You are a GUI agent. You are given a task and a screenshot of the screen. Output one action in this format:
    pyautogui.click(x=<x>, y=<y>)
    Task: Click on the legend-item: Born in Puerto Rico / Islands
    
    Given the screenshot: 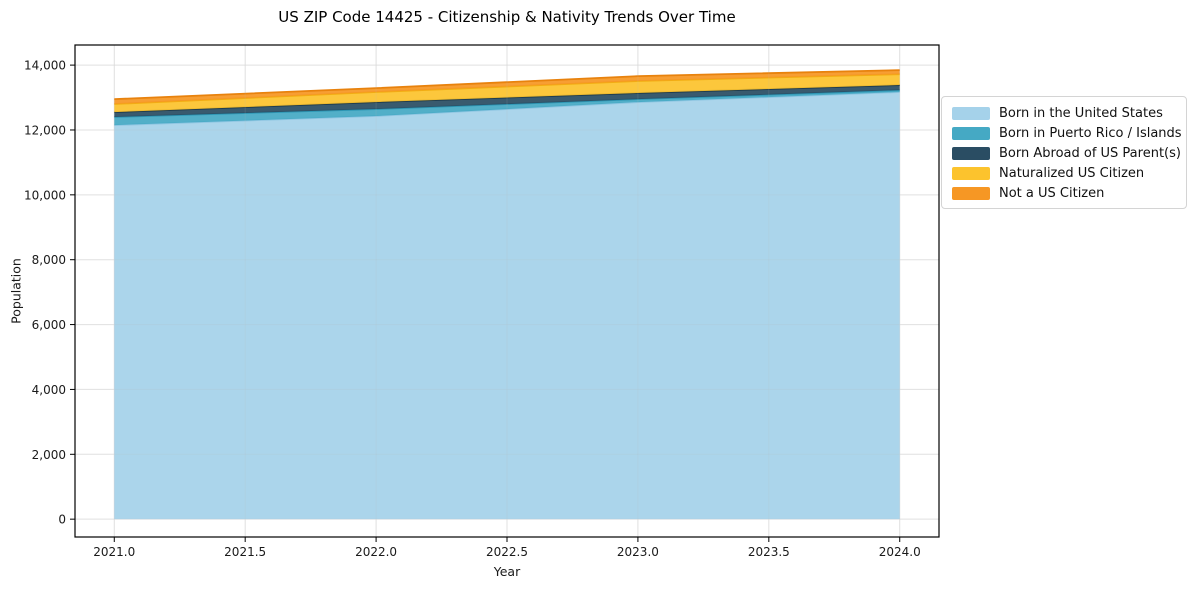 What is the action you would take?
    pyautogui.click(x=1067, y=133)
    